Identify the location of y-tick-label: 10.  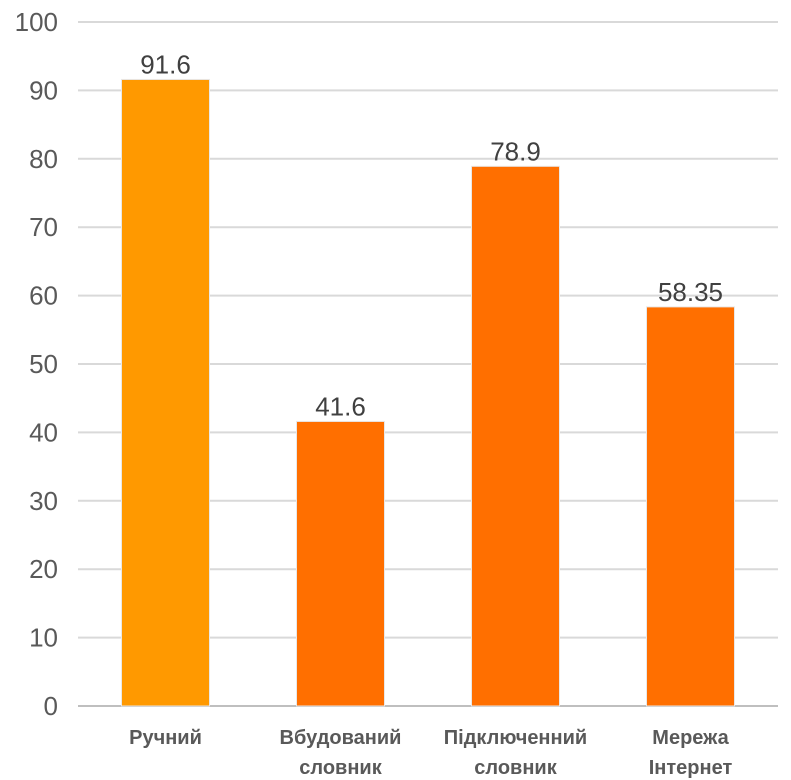
(43, 638).